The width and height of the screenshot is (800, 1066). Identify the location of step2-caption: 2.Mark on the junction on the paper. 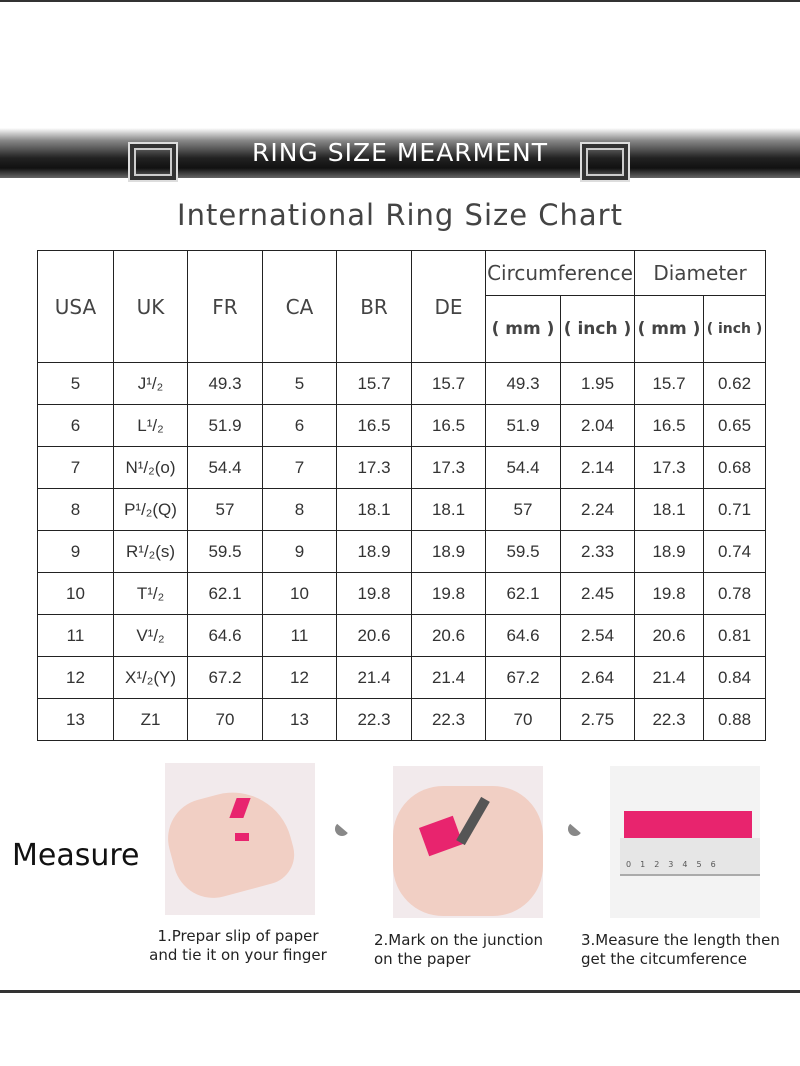
(458, 950).